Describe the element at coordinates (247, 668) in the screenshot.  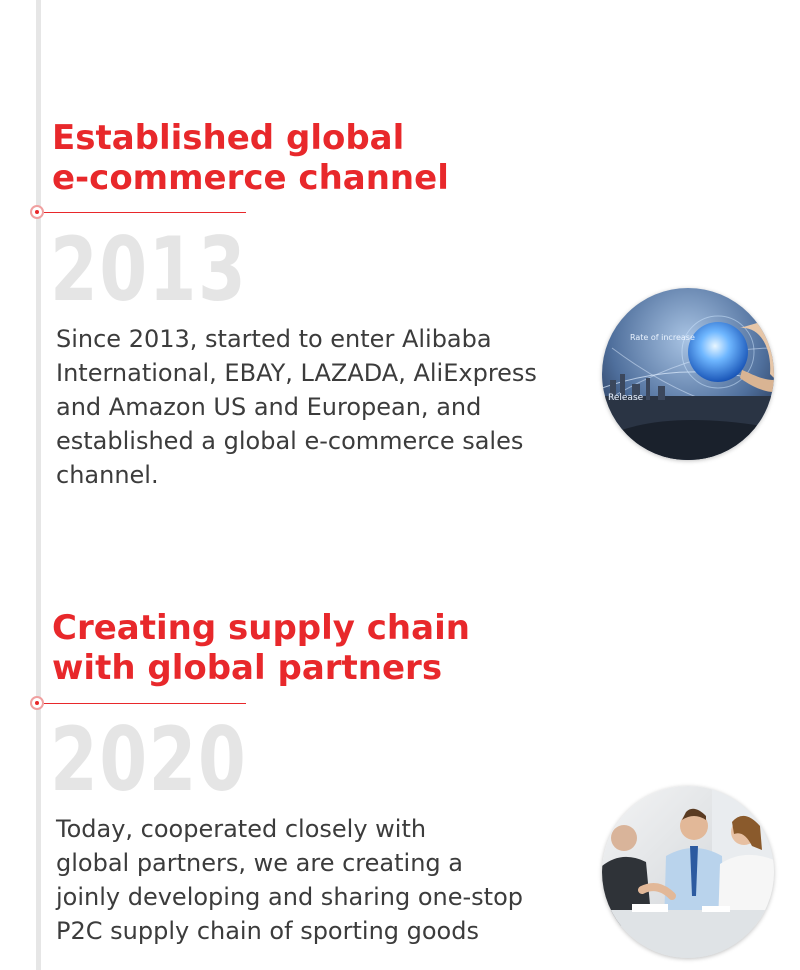
I see `heading-line-2: with global partners` at that location.